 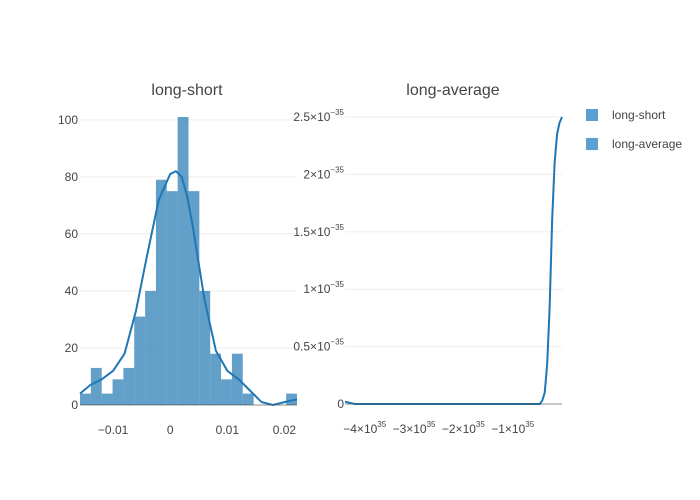 I want to click on y-tick-labels: 0 20 40 60 80 100, so click(x=68, y=262).